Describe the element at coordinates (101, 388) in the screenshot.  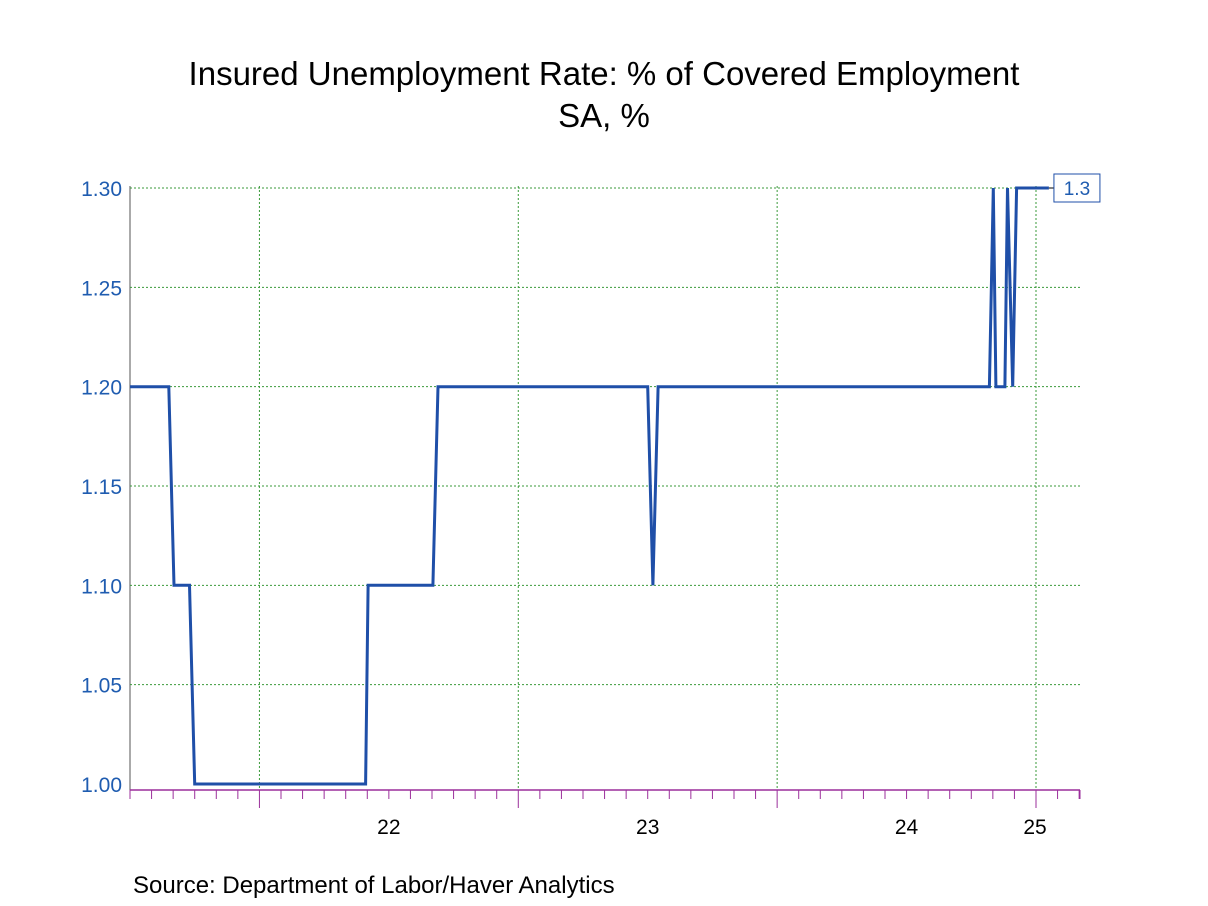
I see `y-tick-label: 1.20` at that location.